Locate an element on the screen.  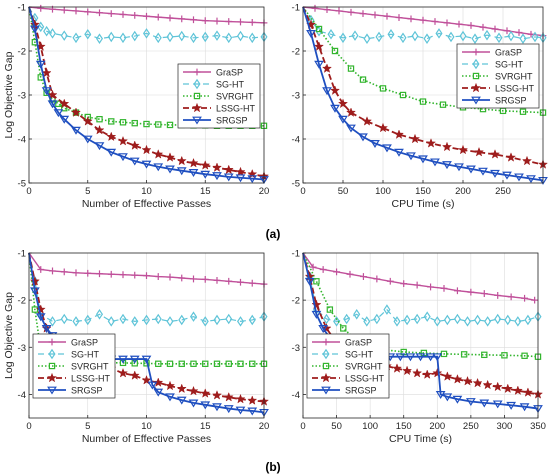
legend-marker-lssg-ht is located at coordinates (476, 87).